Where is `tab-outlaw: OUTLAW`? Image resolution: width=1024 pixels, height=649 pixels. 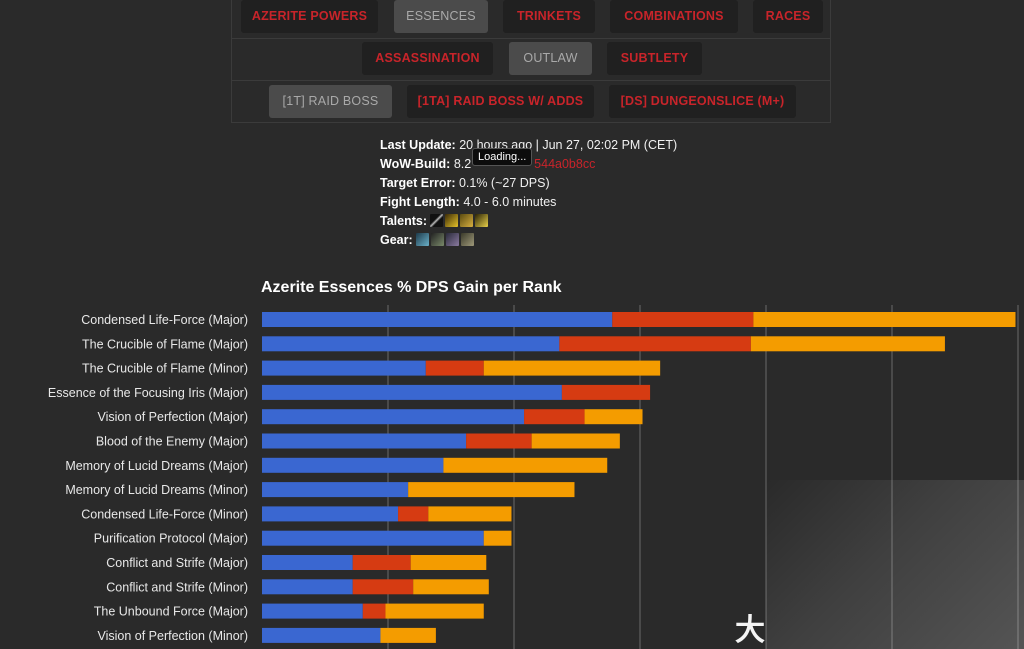
tab-outlaw: OUTLAW is located at coordinates (550, 58).